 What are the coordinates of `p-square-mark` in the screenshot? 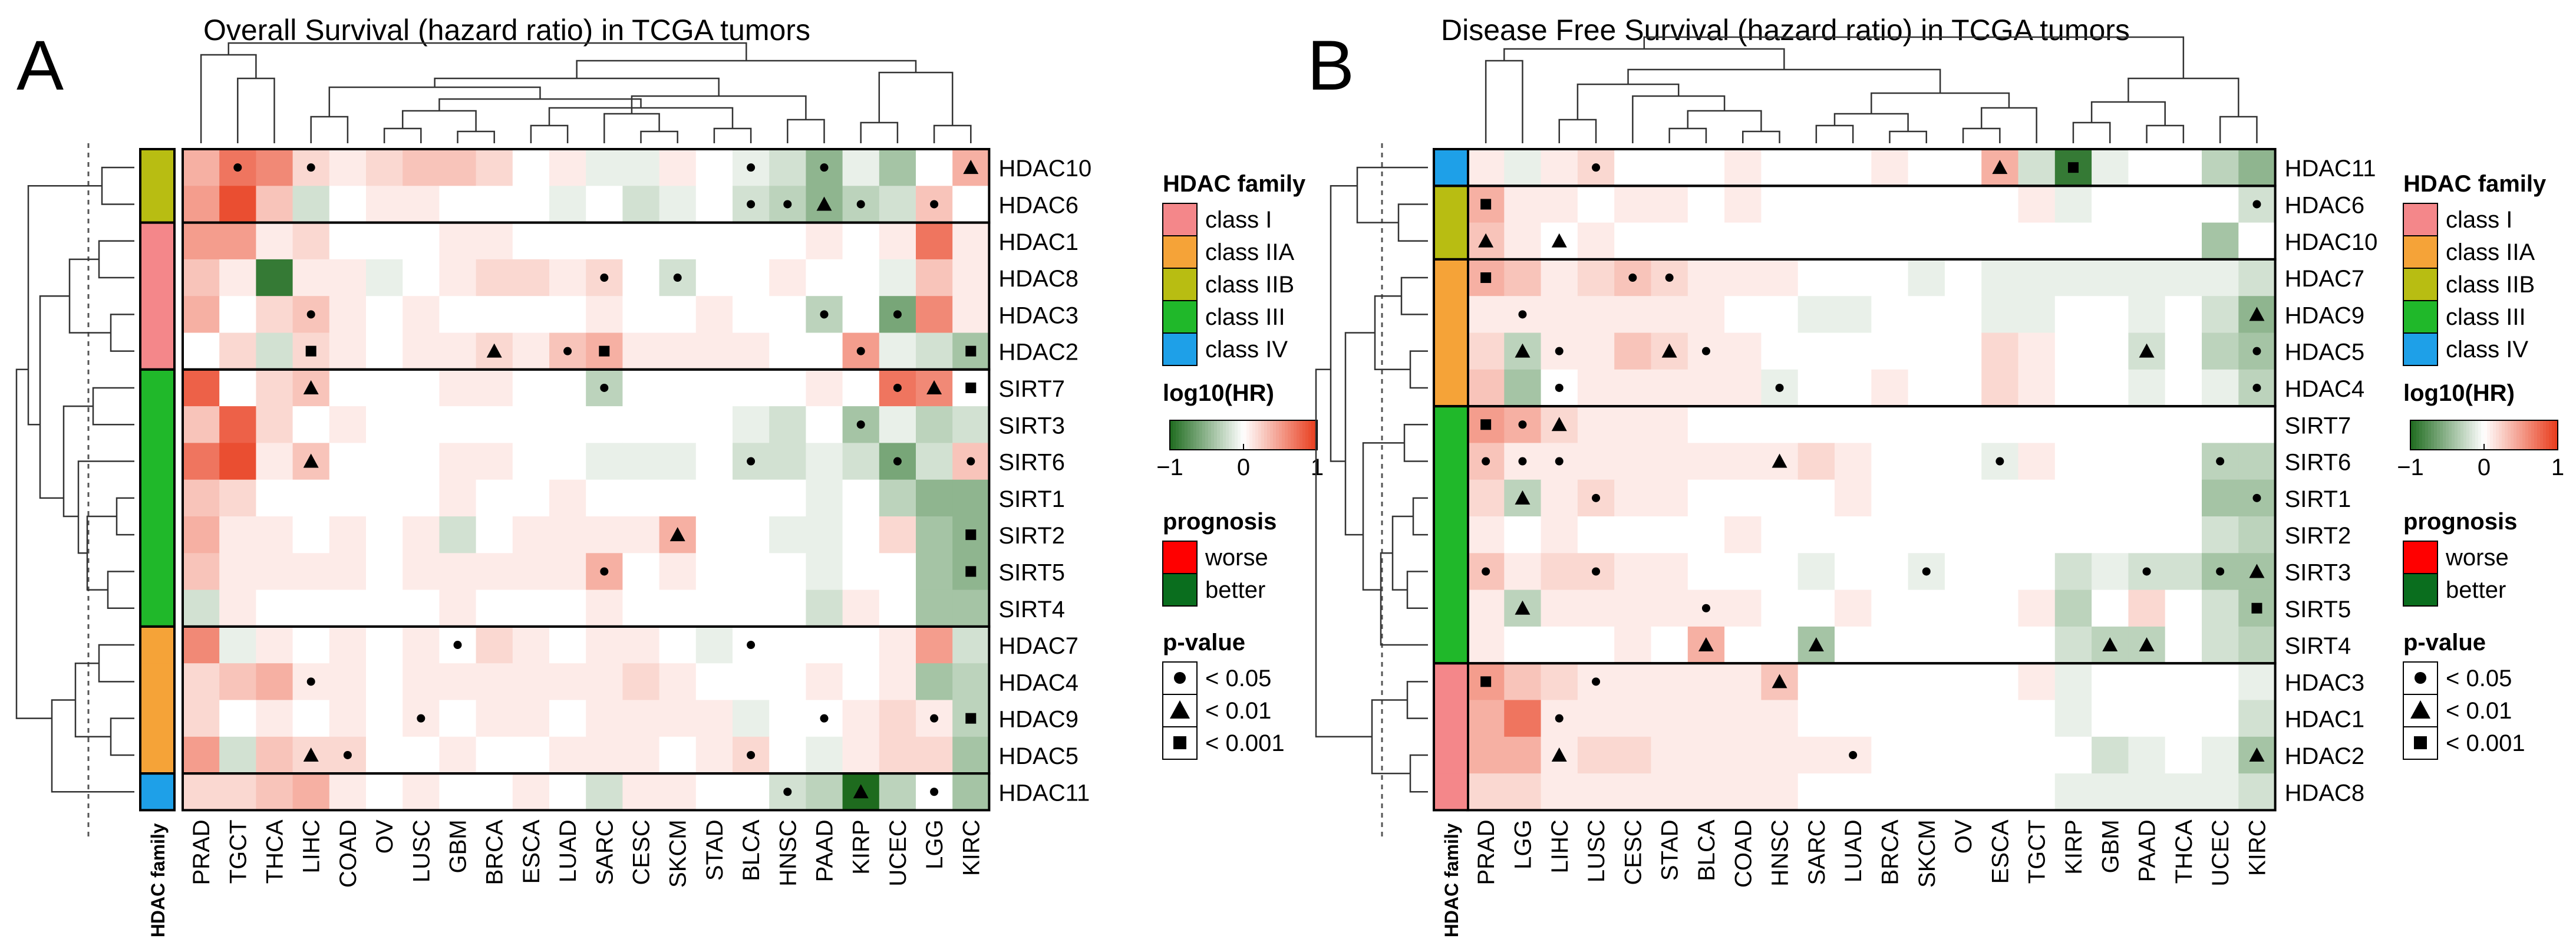 It's located at (971, 718).